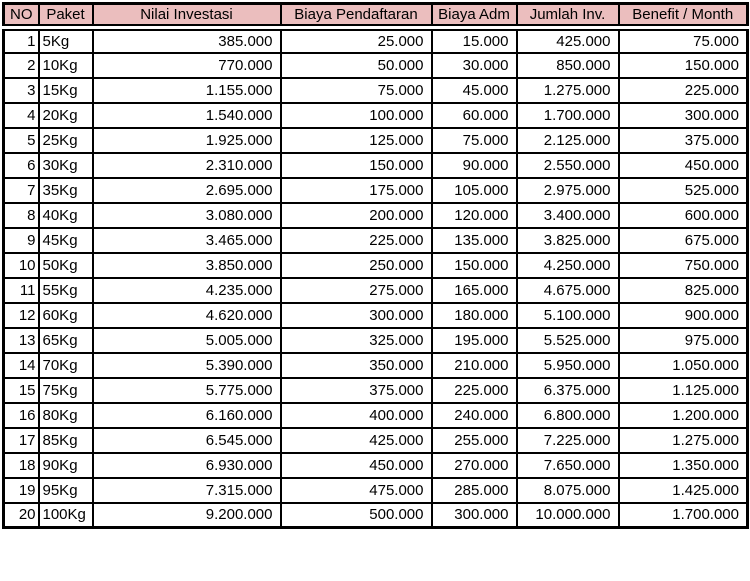 The image size is (750, 581). I want to click on header-jumlah-inv: Jumlah Inv., so click(567, 16).